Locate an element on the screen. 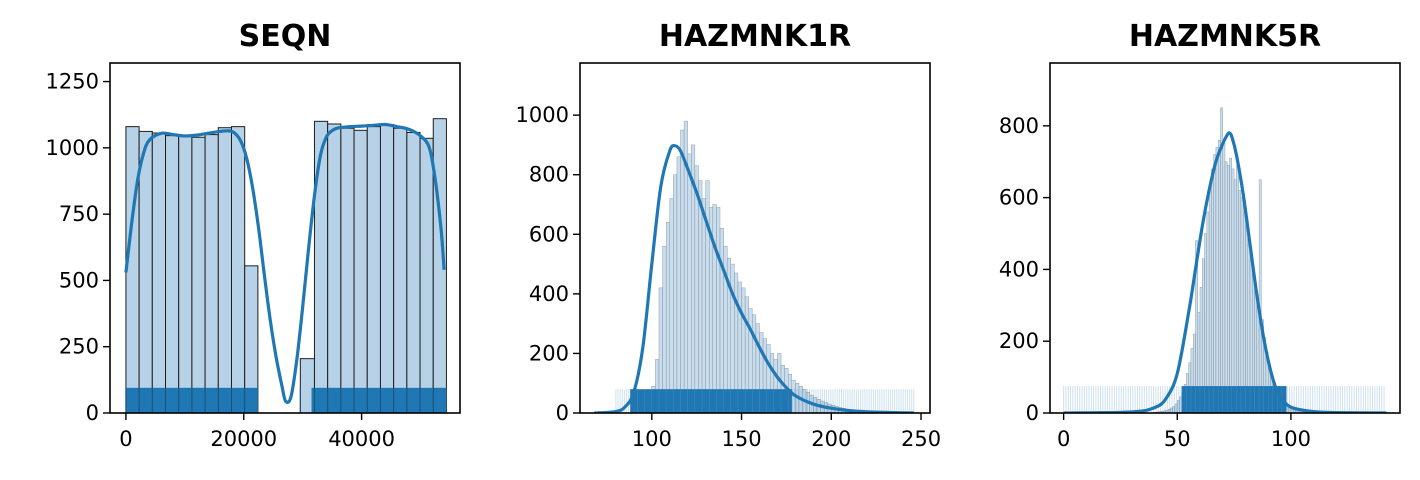 Image resolution: width=1420 pixels, height=480 pixels. y-tick-label: 500 is located at coordinates (79, 280).